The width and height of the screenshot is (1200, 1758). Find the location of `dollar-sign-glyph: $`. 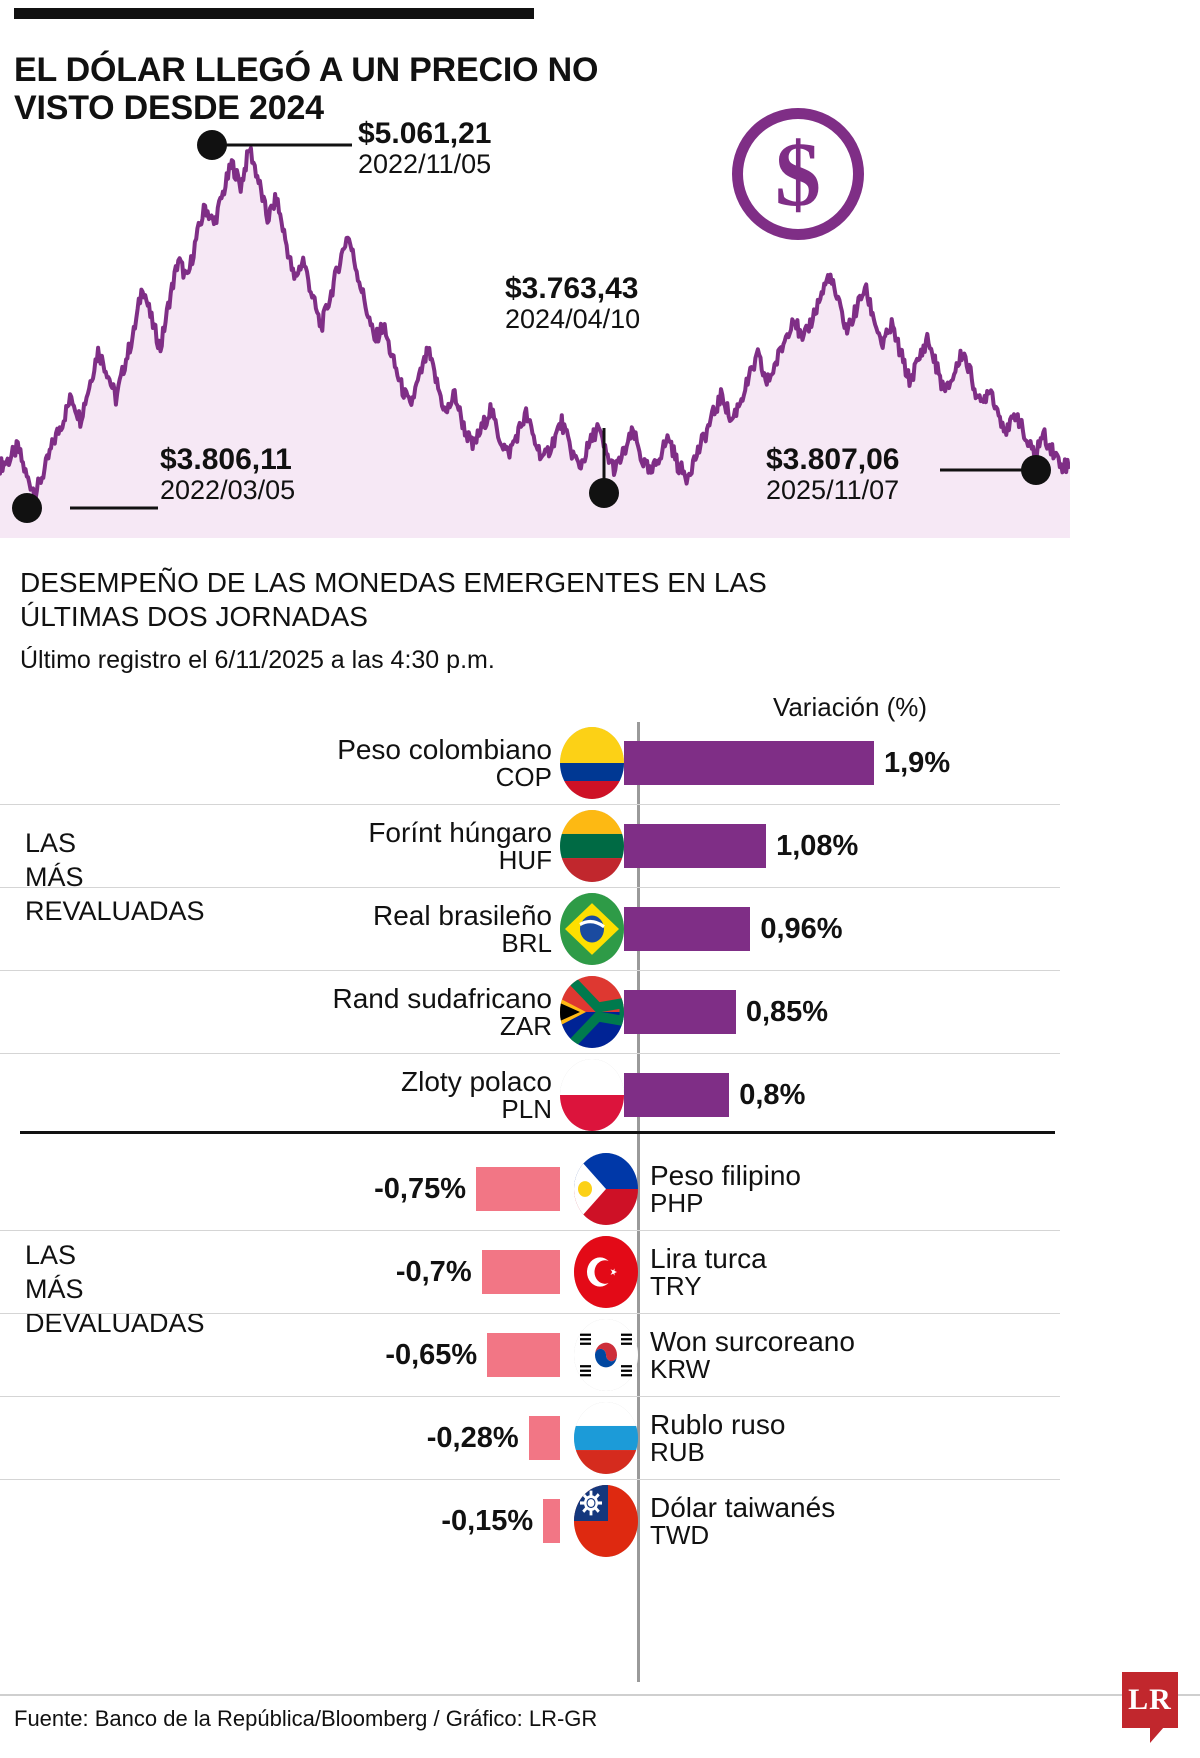

dollar-sign-glyph: $ is located at coordinates (798, 174).